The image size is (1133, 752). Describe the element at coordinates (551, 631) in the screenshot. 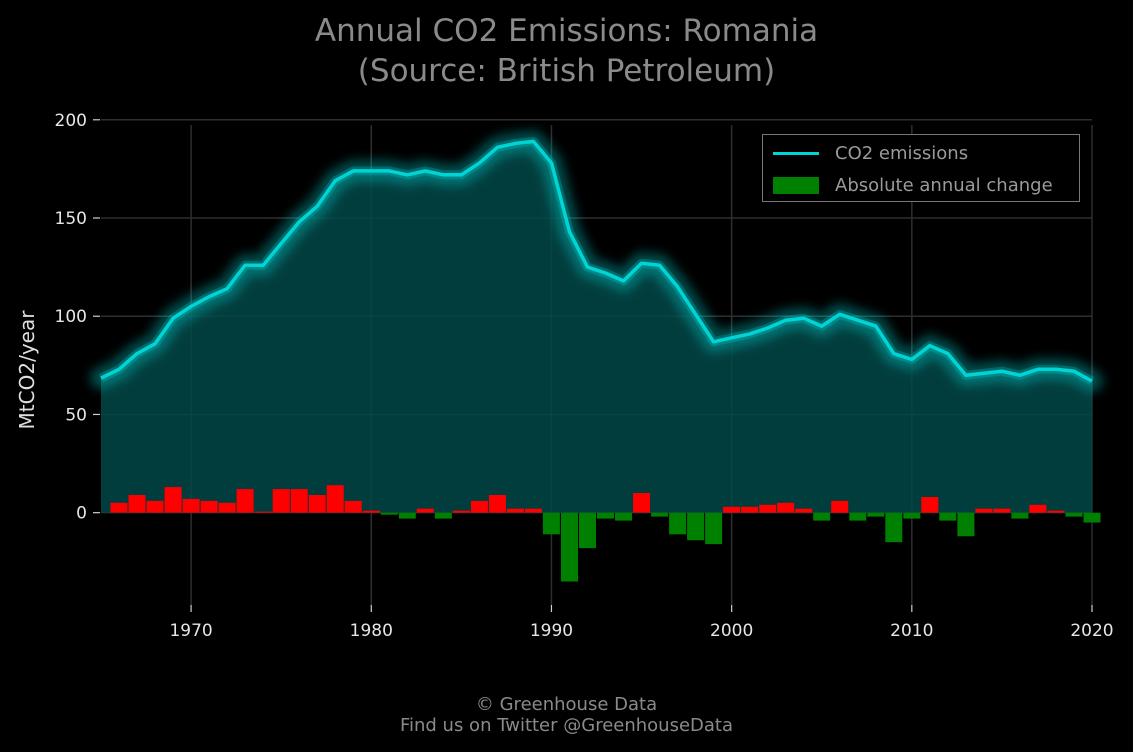

I see `x-tick-label: 1990` at that location.